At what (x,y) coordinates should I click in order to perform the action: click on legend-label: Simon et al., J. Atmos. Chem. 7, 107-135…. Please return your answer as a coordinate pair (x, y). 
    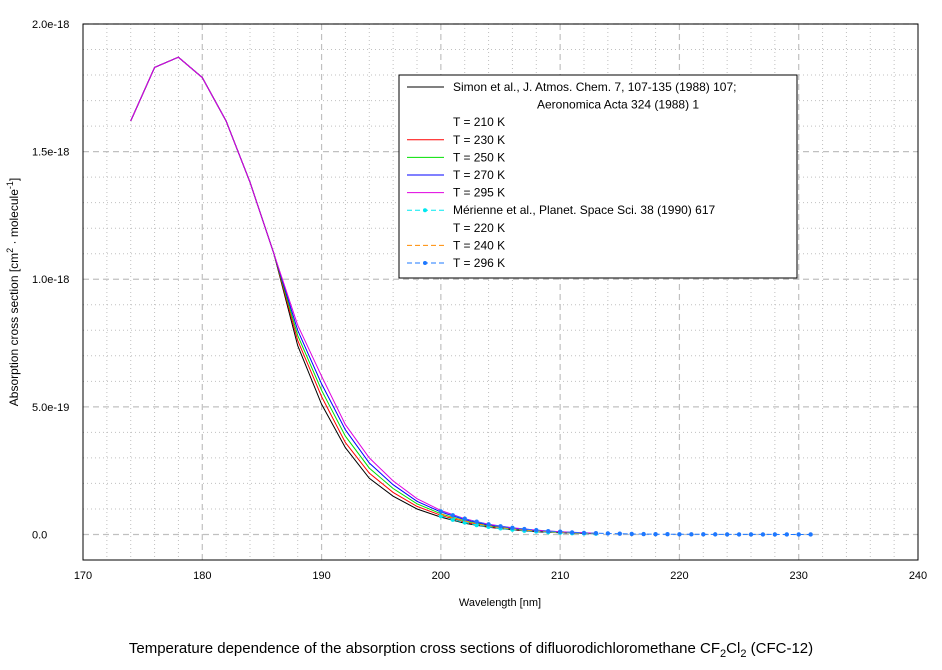
    Looking at the image, I should click on (594, 87).